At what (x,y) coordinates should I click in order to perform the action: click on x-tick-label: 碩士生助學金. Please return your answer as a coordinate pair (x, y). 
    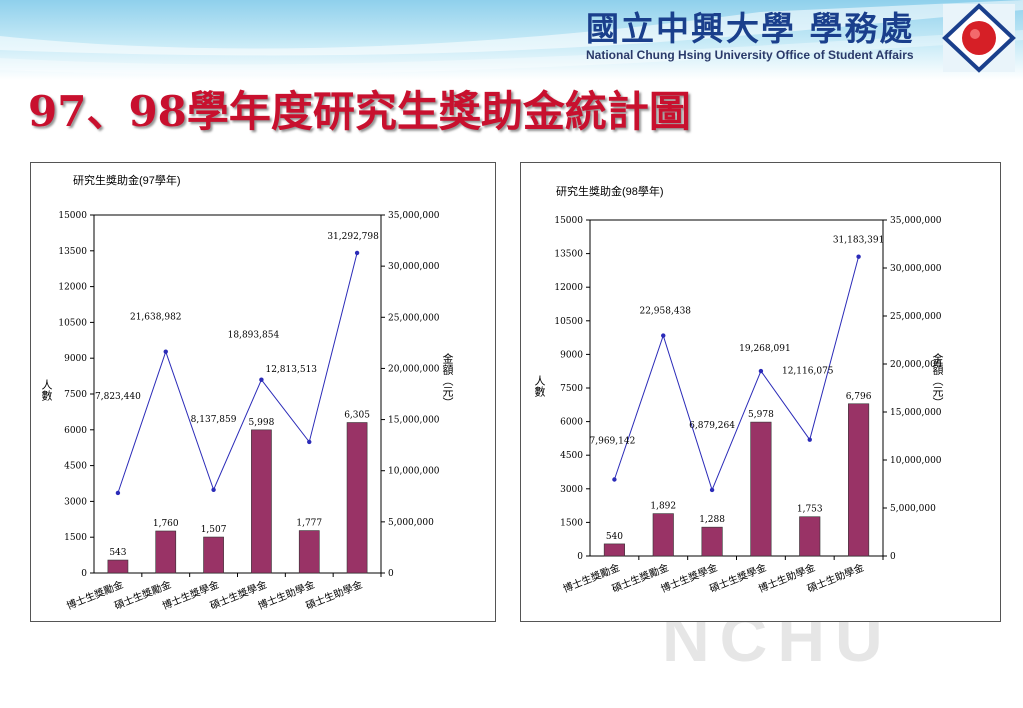
    Looking at the image, I should click on (835, 578).